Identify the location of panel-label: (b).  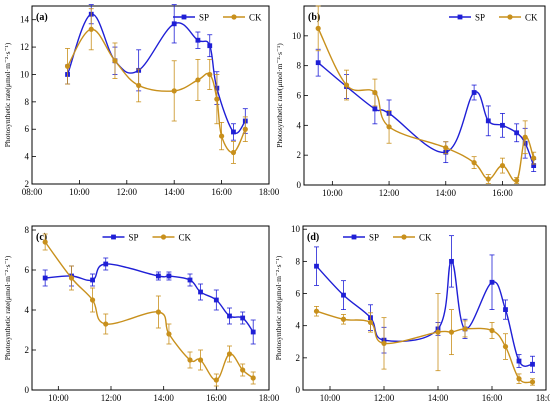
(314, 17).